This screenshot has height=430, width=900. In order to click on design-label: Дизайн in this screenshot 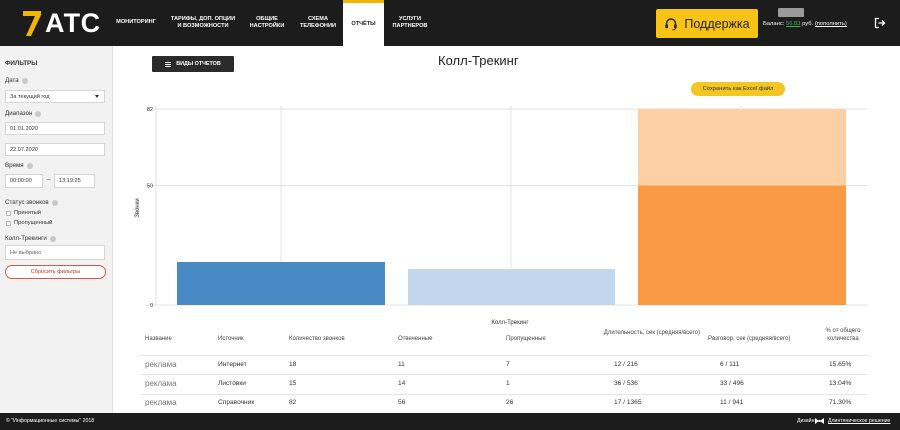, I will do `click(806, 421)`.